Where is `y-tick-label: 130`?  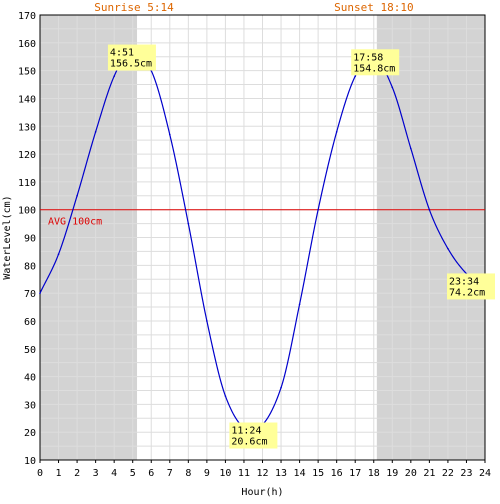
y-tick-label: 130 is located at coordinates (27, 127).